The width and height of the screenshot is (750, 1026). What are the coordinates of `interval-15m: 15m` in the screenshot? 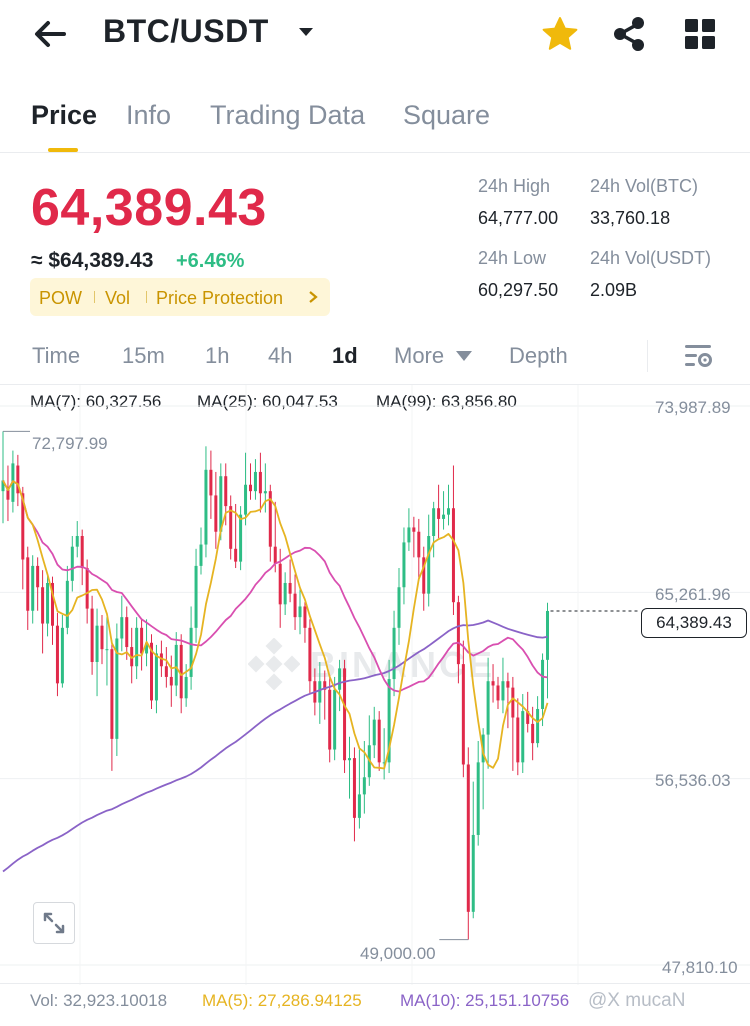 It's located at (143, 355).